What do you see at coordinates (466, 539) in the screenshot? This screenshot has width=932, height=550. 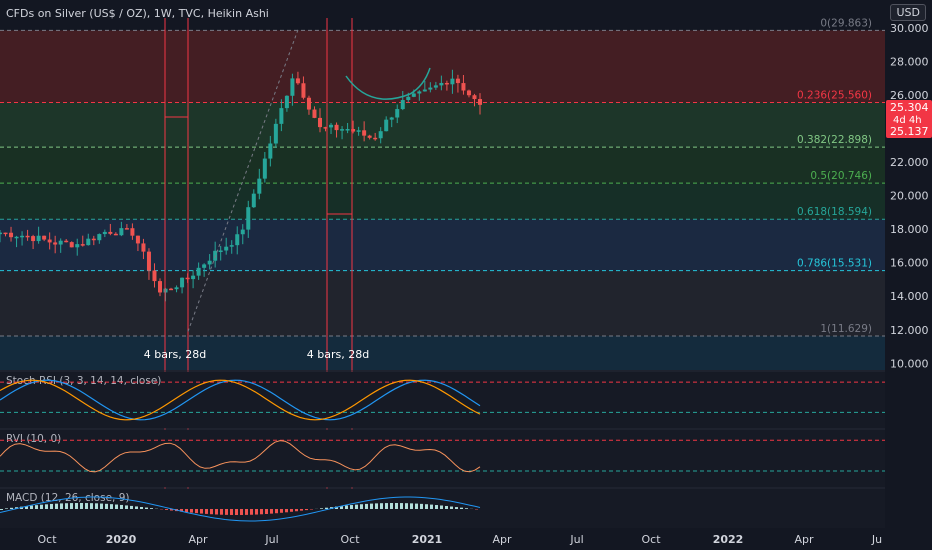 I see `time-axis: Oct 2020 Apr Jul Oct 2021 Apr Jul Oct 2022 Apr Ju` at bounding box center [466, 539].